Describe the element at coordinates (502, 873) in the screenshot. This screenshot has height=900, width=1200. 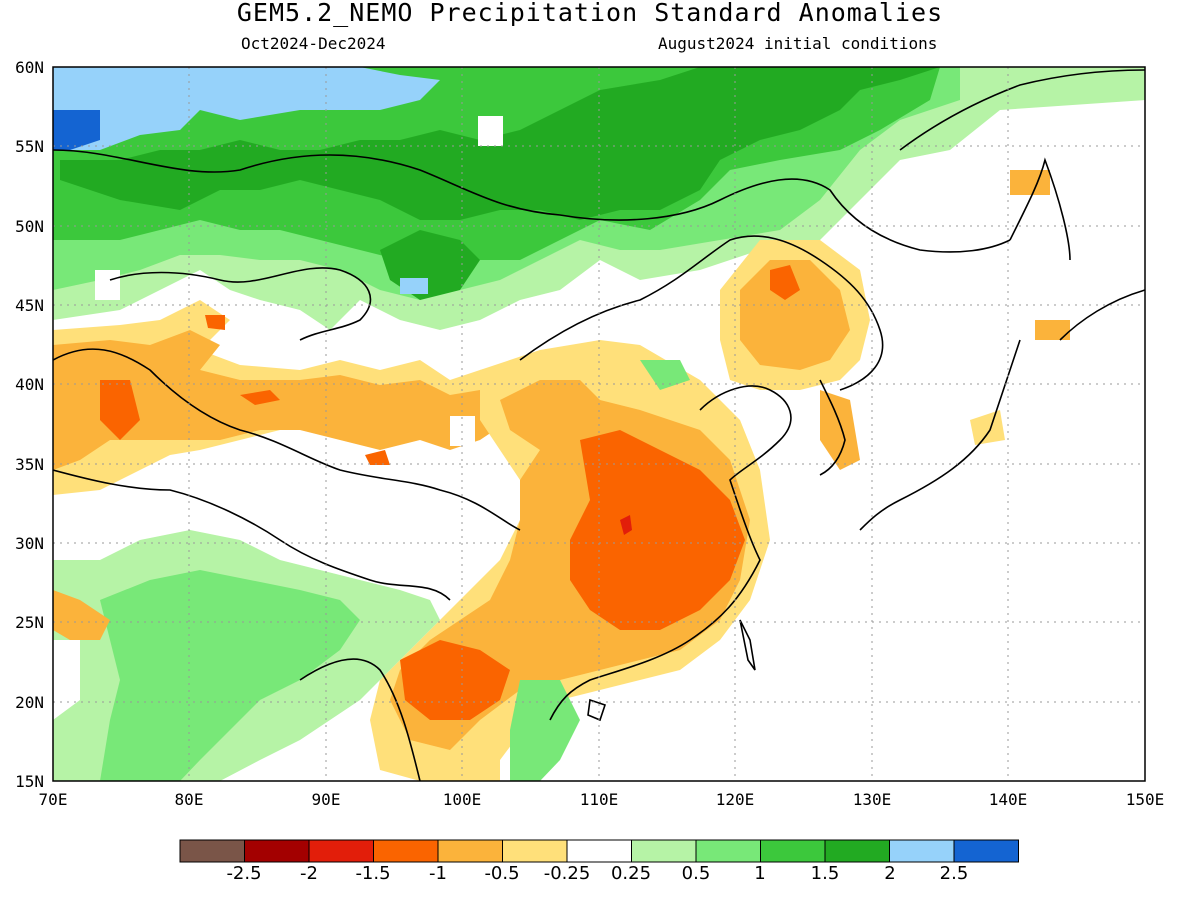
I see `colorbar-label: -0.5` at that location.